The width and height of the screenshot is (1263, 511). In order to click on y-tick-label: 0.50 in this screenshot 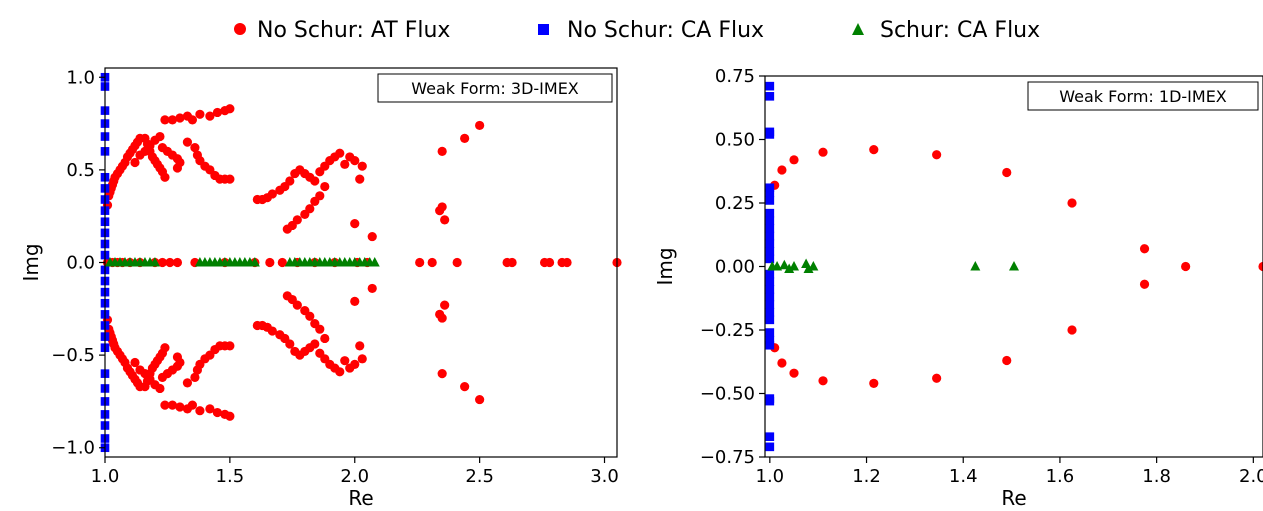, I will do `click(735, 140)`.